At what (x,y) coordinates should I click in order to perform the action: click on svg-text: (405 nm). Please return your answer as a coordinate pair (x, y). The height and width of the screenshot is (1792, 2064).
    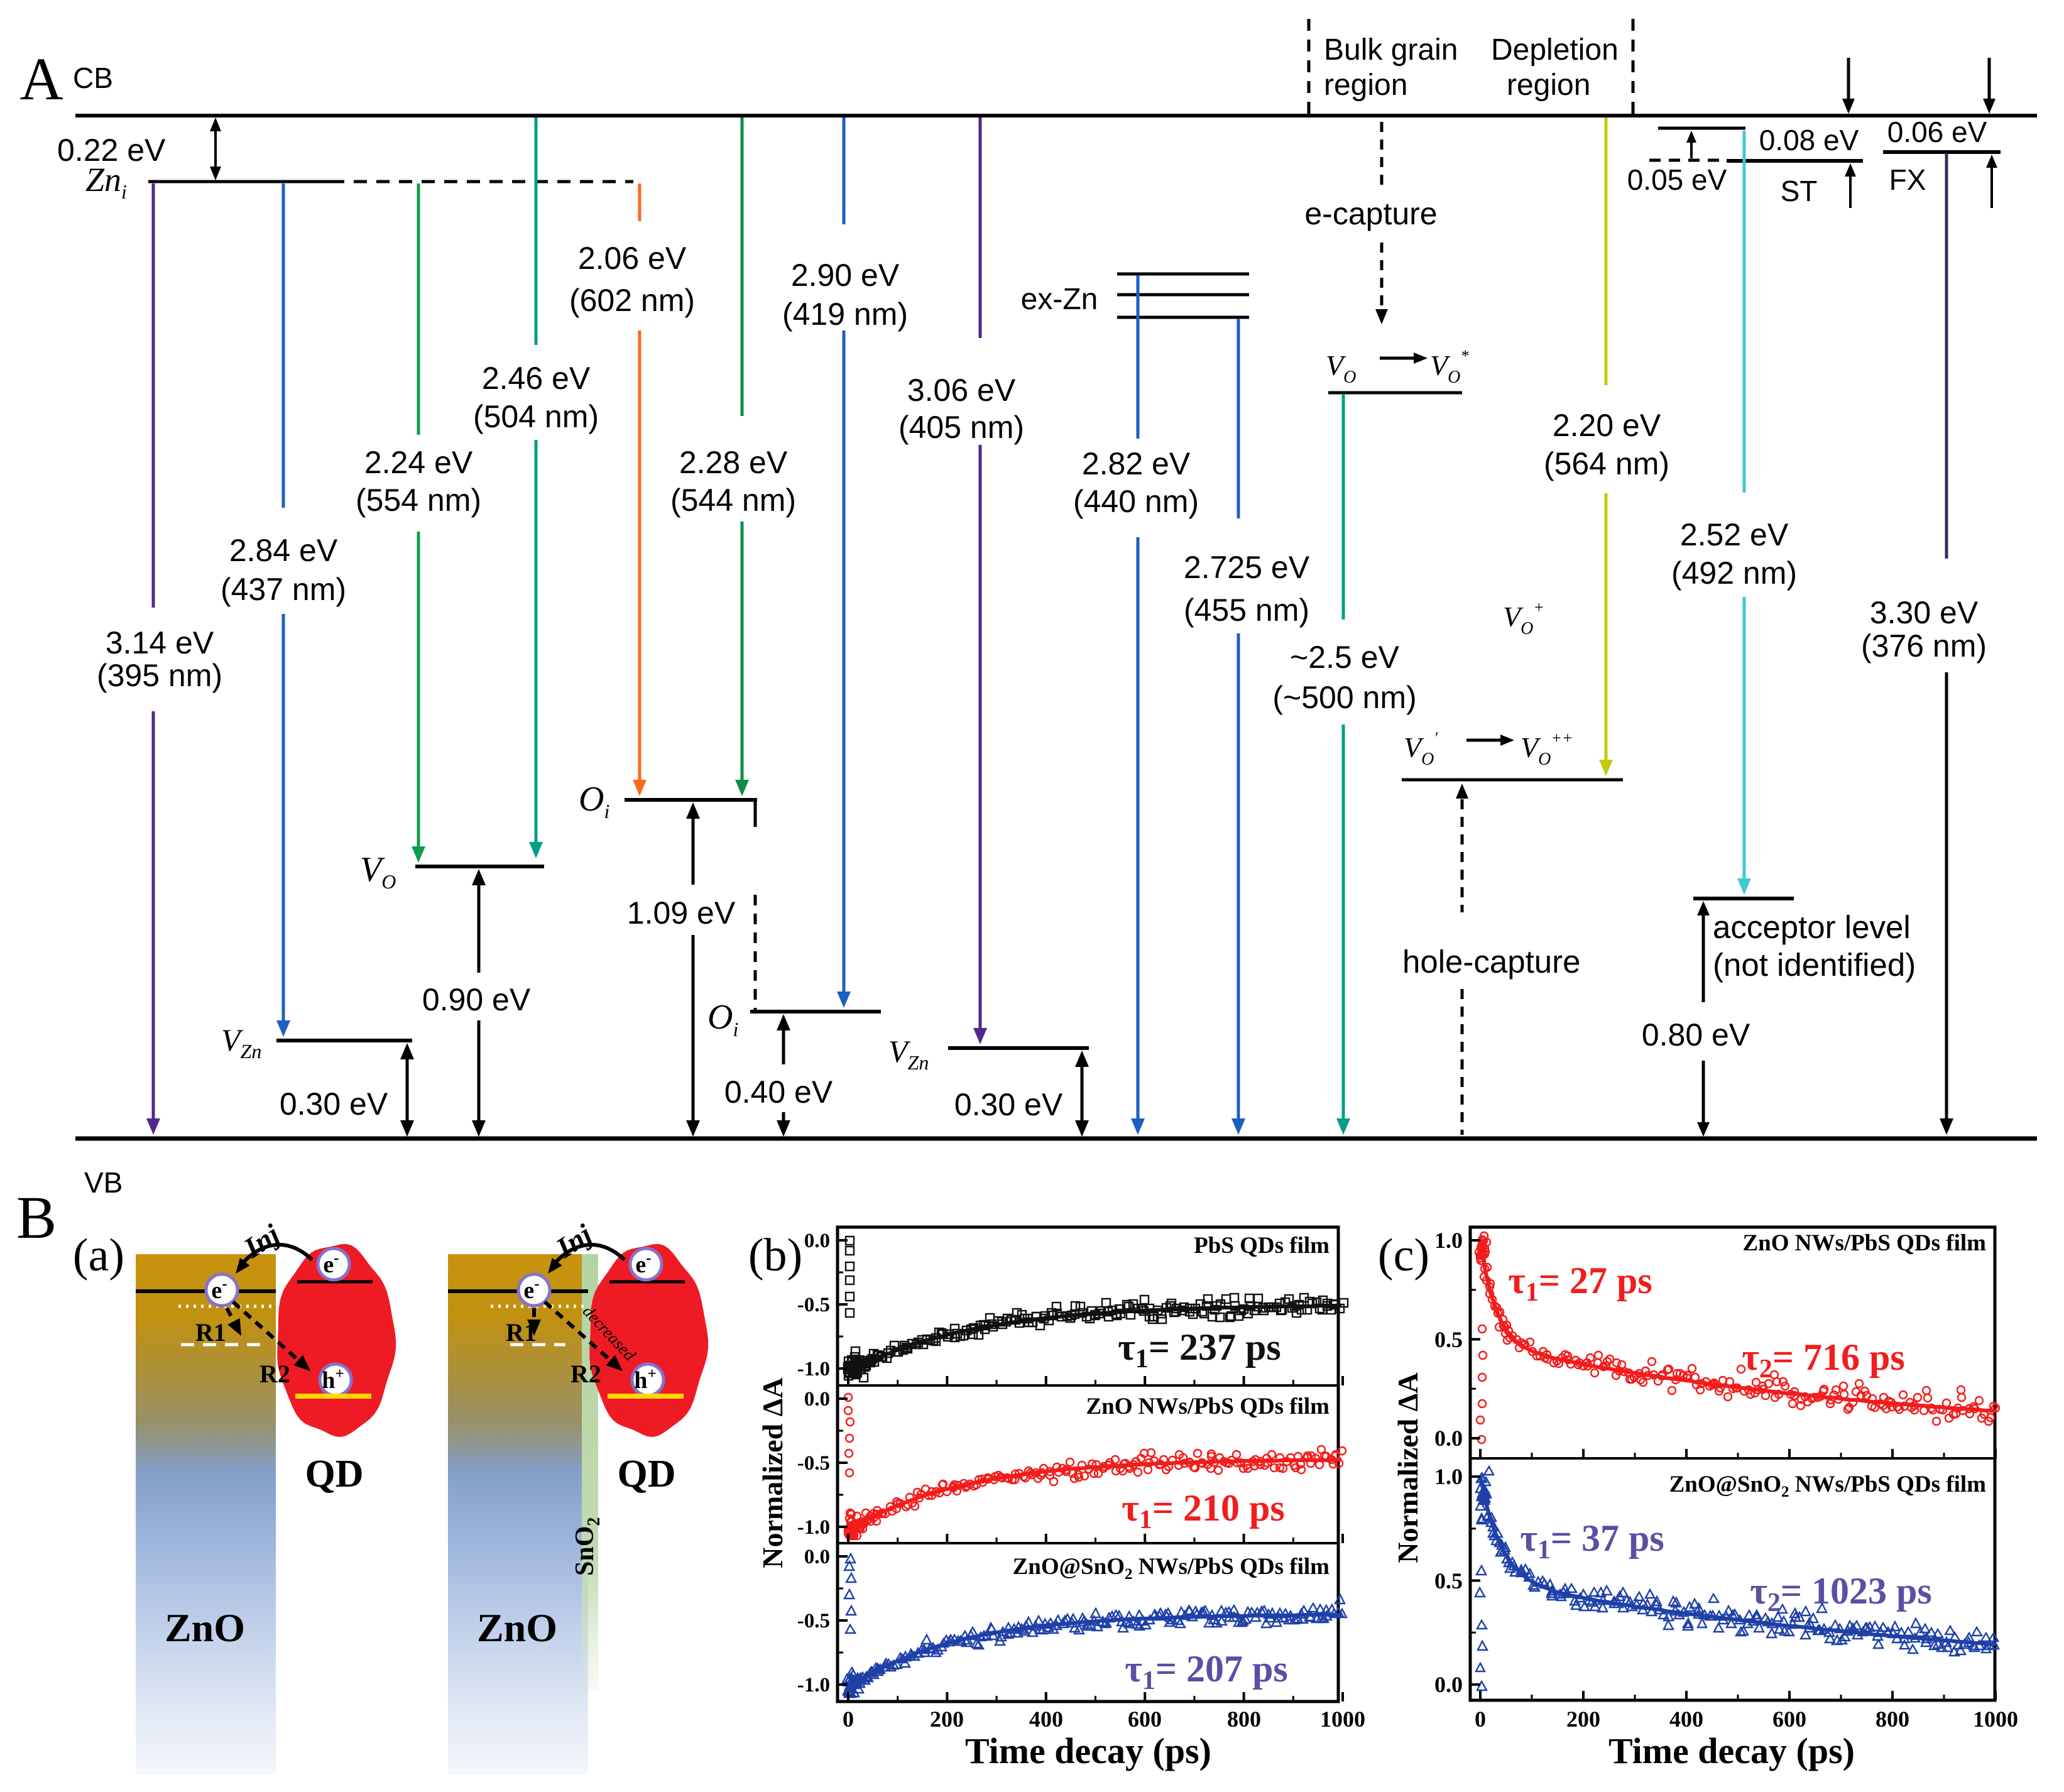
    Looking at the image, I should click on (961, 427).